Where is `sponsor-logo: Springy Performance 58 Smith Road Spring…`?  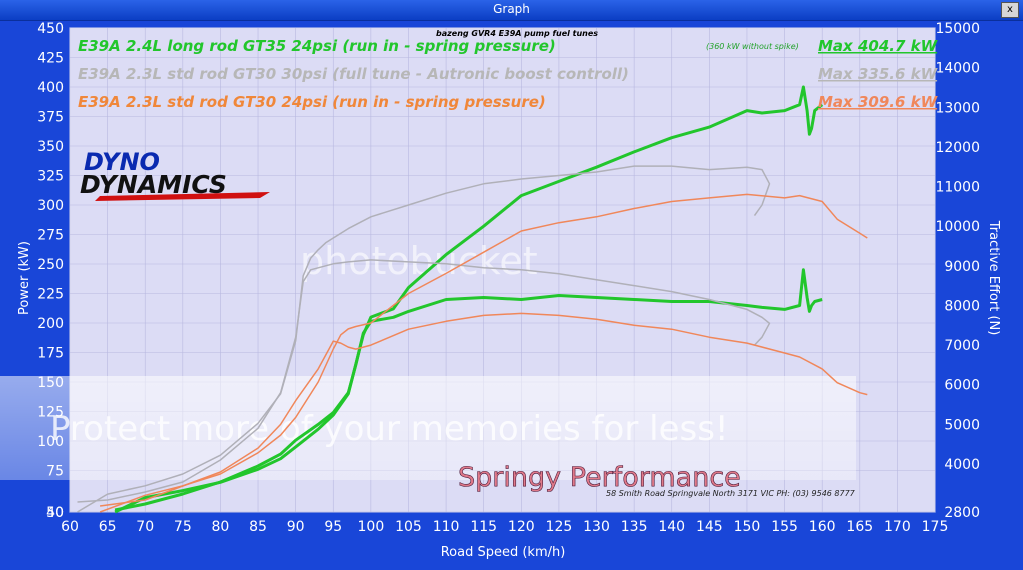 sponsor-logo: Springy Performance 58 Smith Road Spring… is located at coordinates (657, 480).